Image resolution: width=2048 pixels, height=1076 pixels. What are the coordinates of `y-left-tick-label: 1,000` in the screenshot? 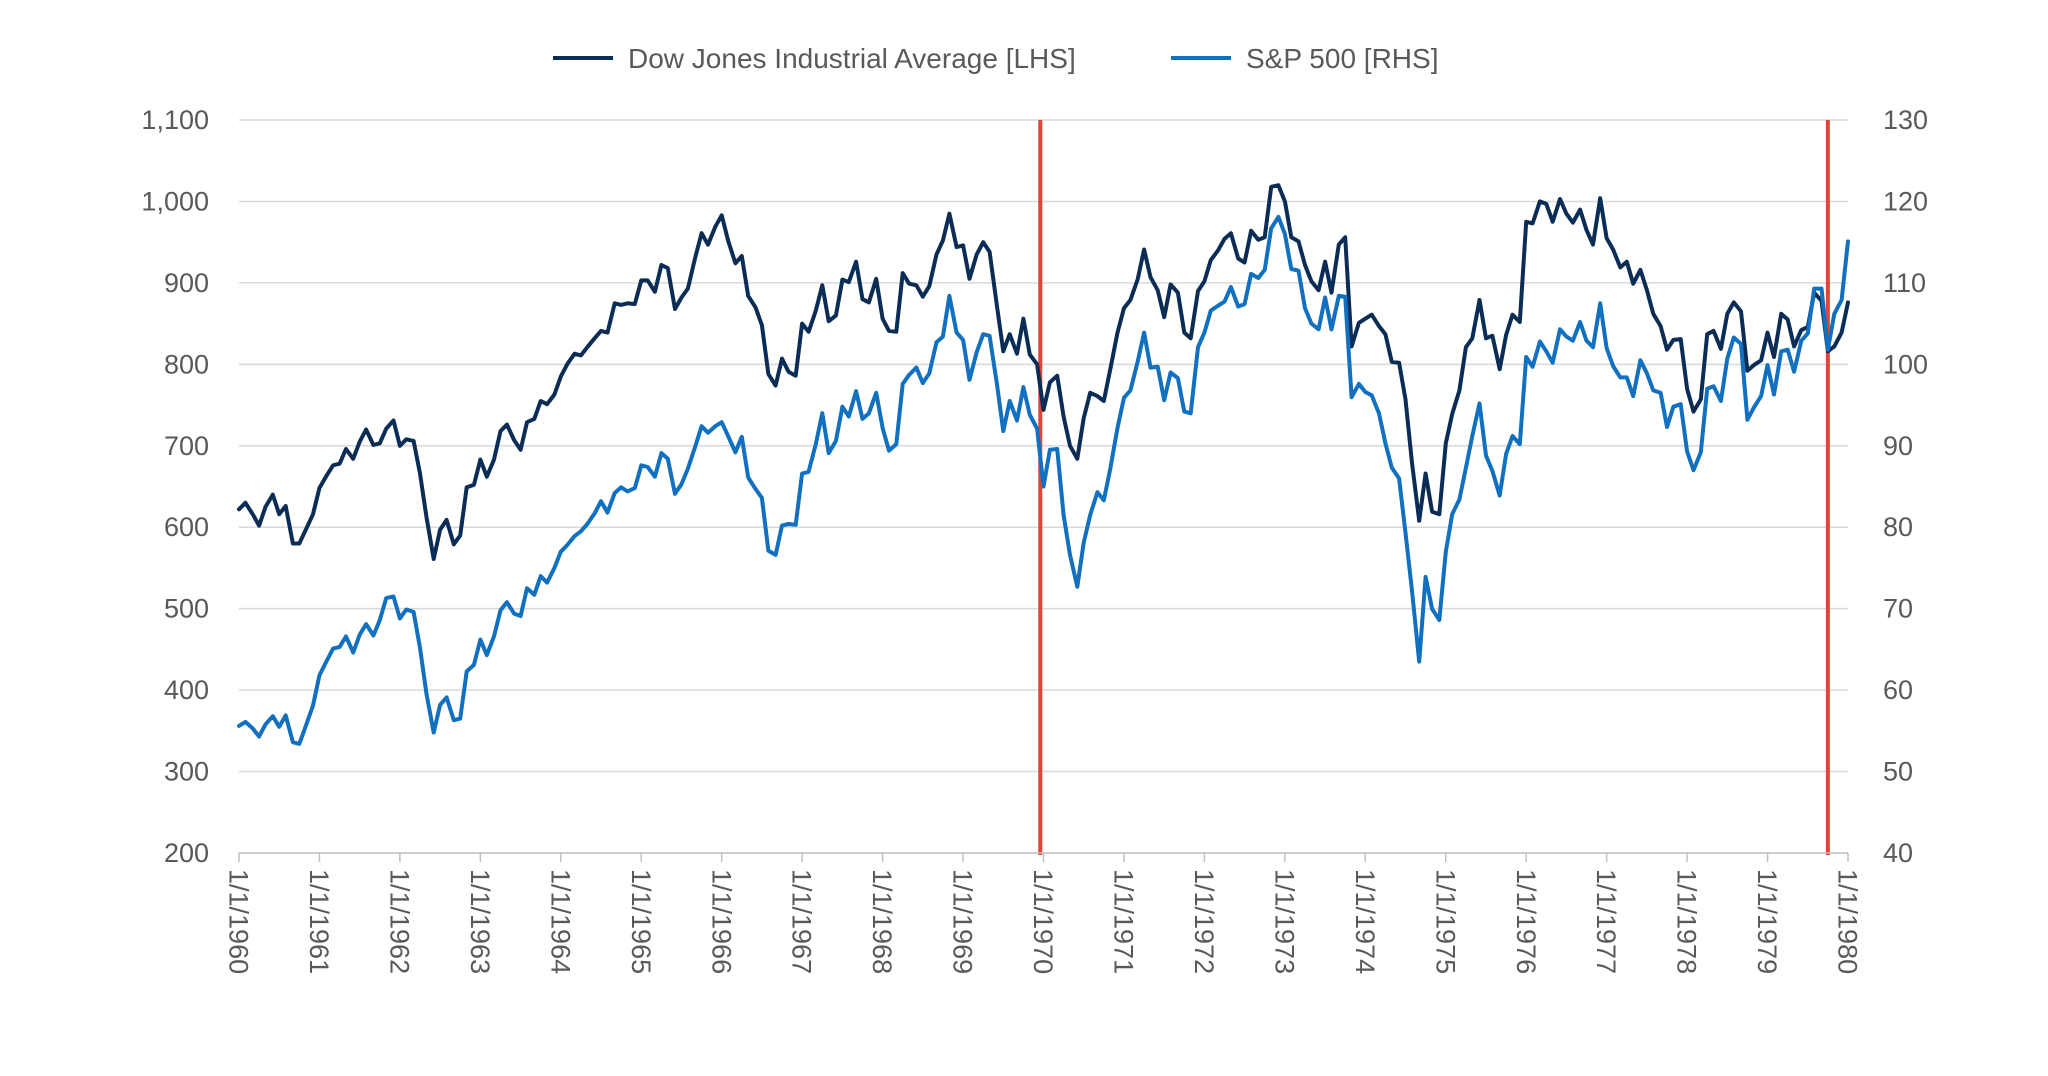 It's located at (175, 201).